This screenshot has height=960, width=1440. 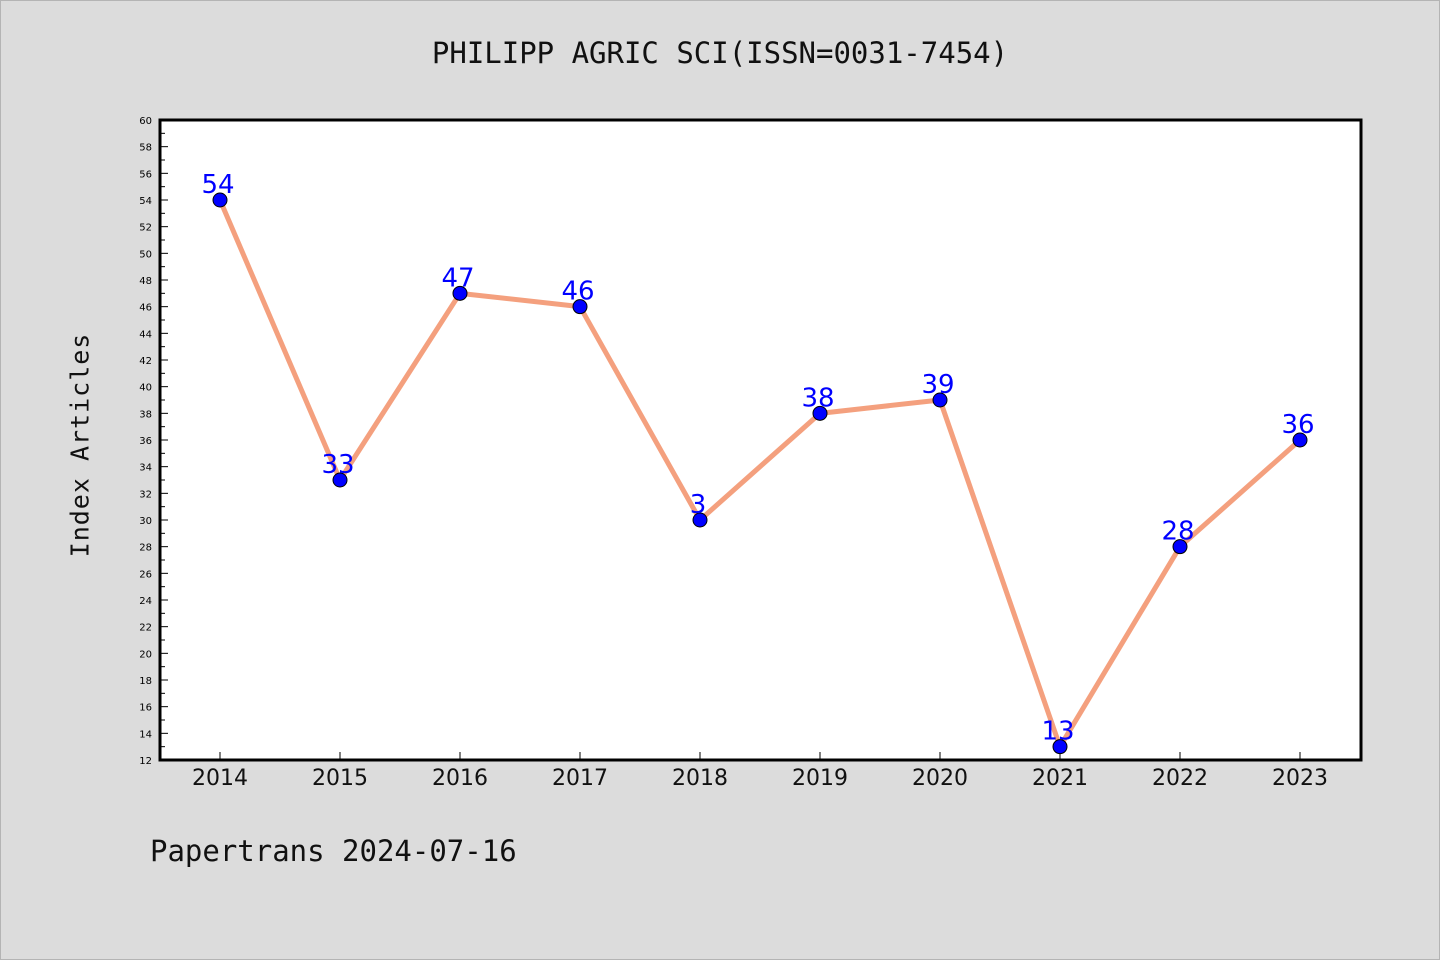 I want to click on y-tick-label: 18, so click(x=145, y=681).